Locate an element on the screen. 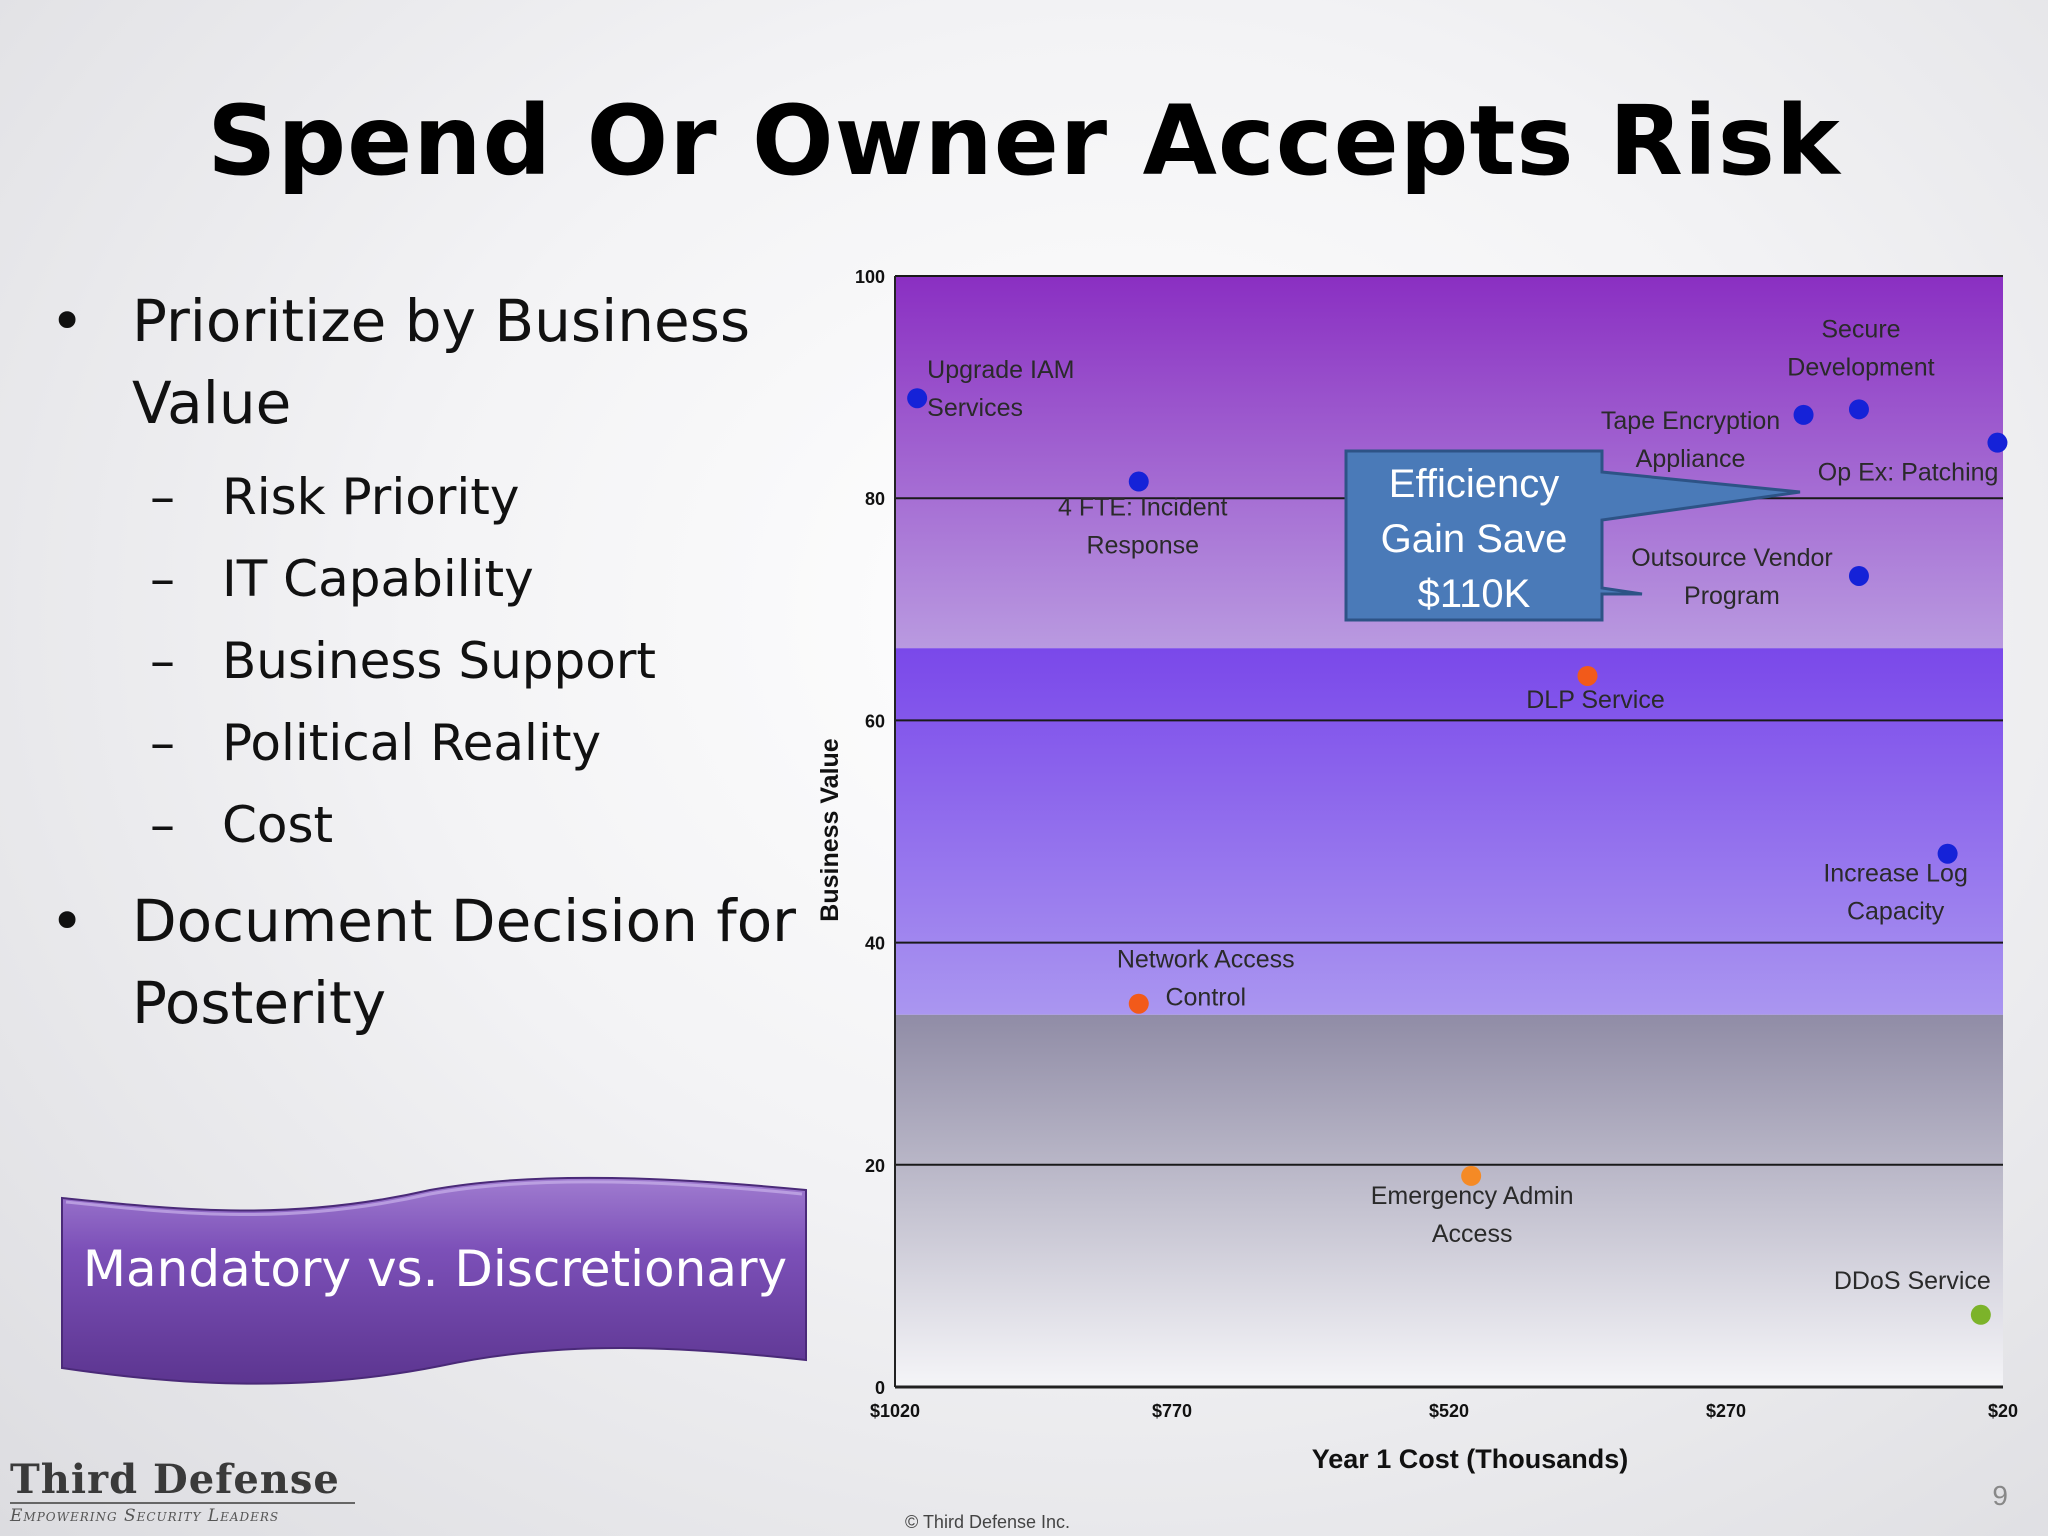 Image resolution: width=2048 pixels, height=1536 pixels. y-tick-label: 80 is located at coordinates (875, 499).